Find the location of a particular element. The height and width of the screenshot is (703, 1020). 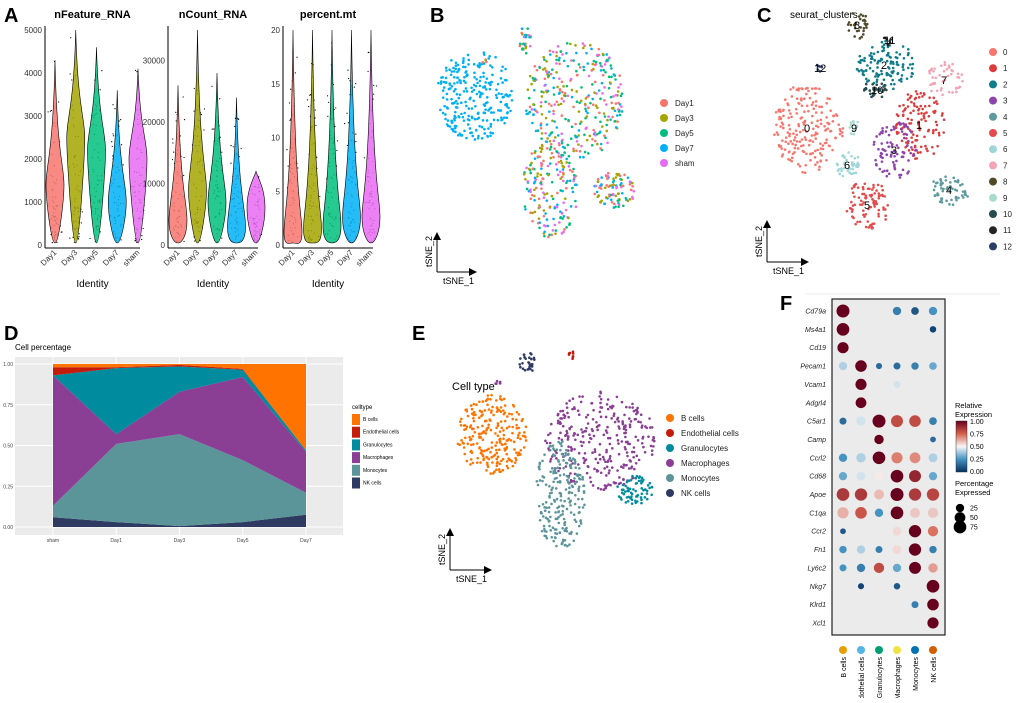

x-tick-label: Day7 is located at coordinates (111, 258).